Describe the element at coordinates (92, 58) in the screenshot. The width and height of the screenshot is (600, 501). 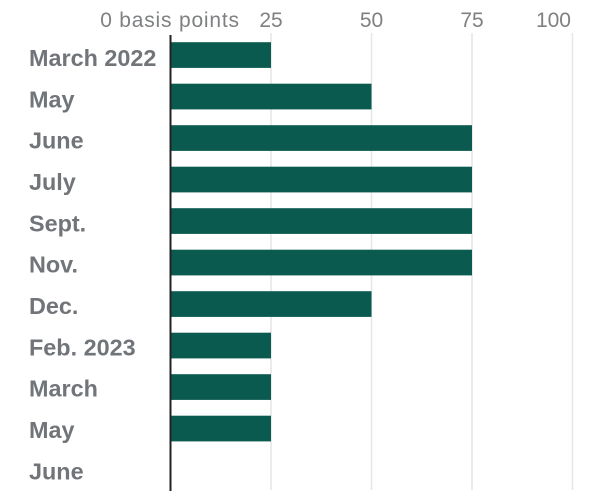
I see `svg-text: March 2022` at that location.